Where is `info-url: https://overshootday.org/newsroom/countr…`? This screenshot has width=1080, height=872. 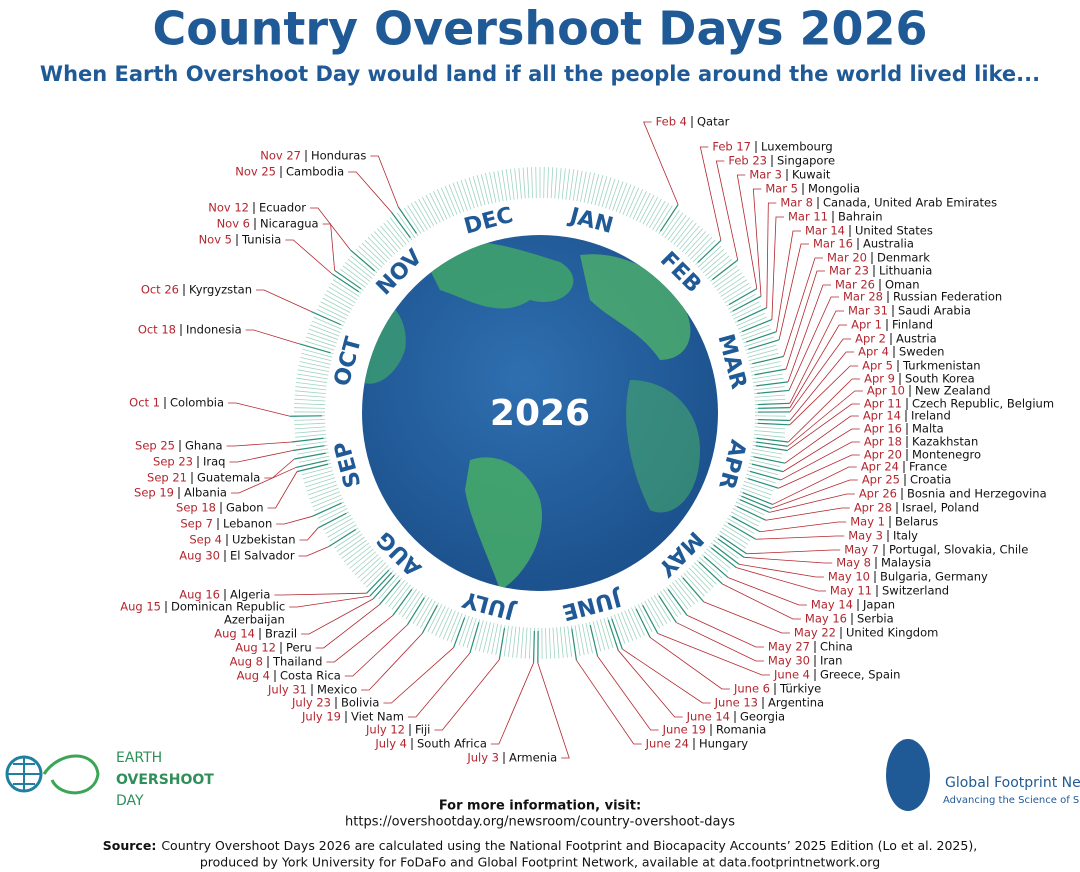 info-url: https://overshootday.org/newsroom/countr… is located at coordinates (540, 822).